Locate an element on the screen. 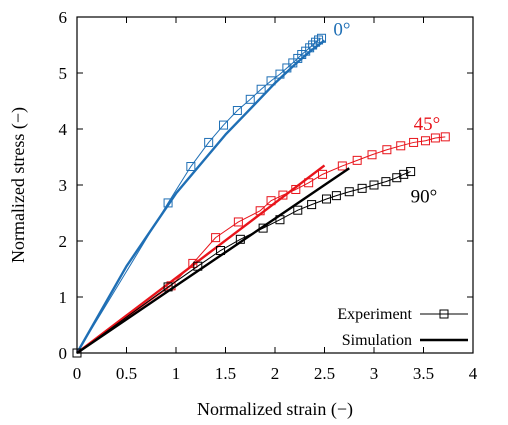 Image resolution: width=508 pixels, height=425 pixels. x-tick-label: 2 is located at coordinates (275, 373).